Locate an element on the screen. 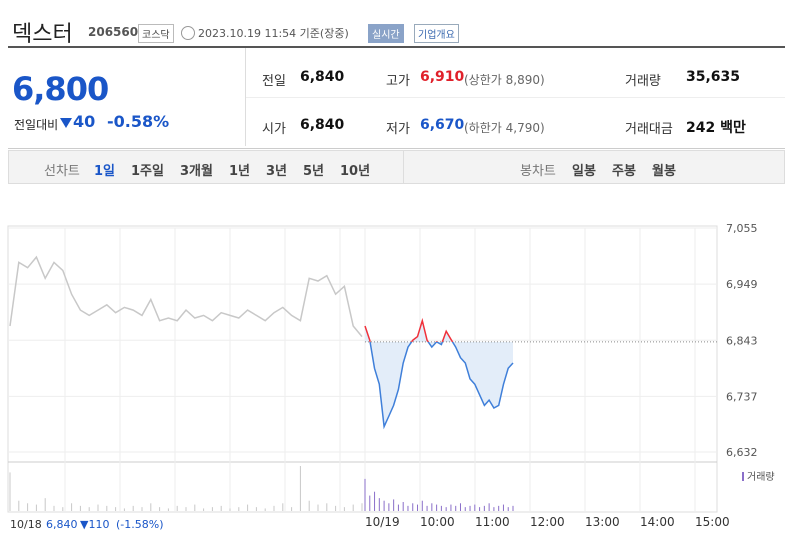 The width and height of the screenshot is (787, 540). prev-summary-change: ▼110 is located at coordinates (94, 524).